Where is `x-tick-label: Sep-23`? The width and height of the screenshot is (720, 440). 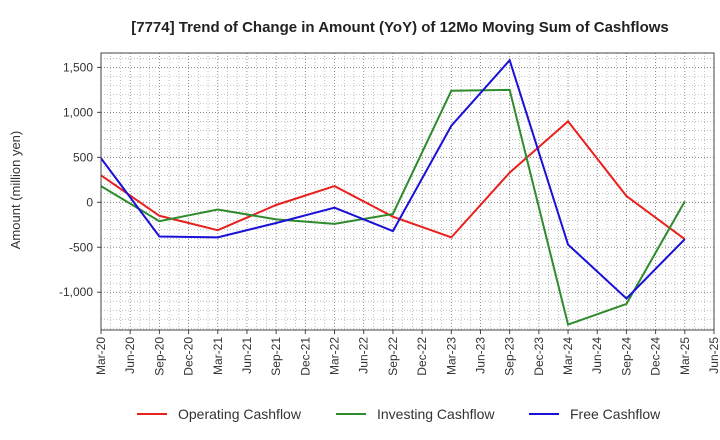 x-tick-label: Sep-23 is located at coordinates (510, 356).